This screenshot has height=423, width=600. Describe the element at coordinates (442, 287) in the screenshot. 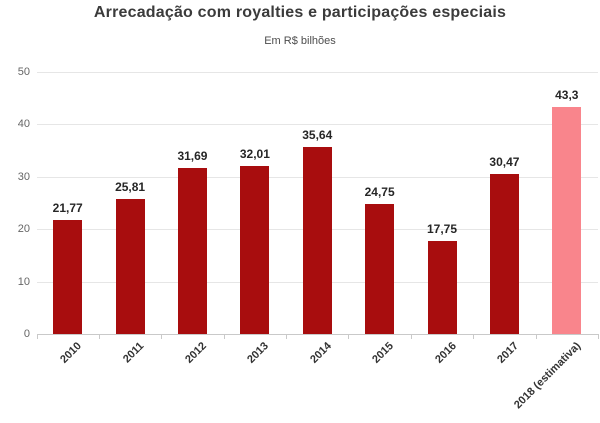

I see `bar-2016` at that location.